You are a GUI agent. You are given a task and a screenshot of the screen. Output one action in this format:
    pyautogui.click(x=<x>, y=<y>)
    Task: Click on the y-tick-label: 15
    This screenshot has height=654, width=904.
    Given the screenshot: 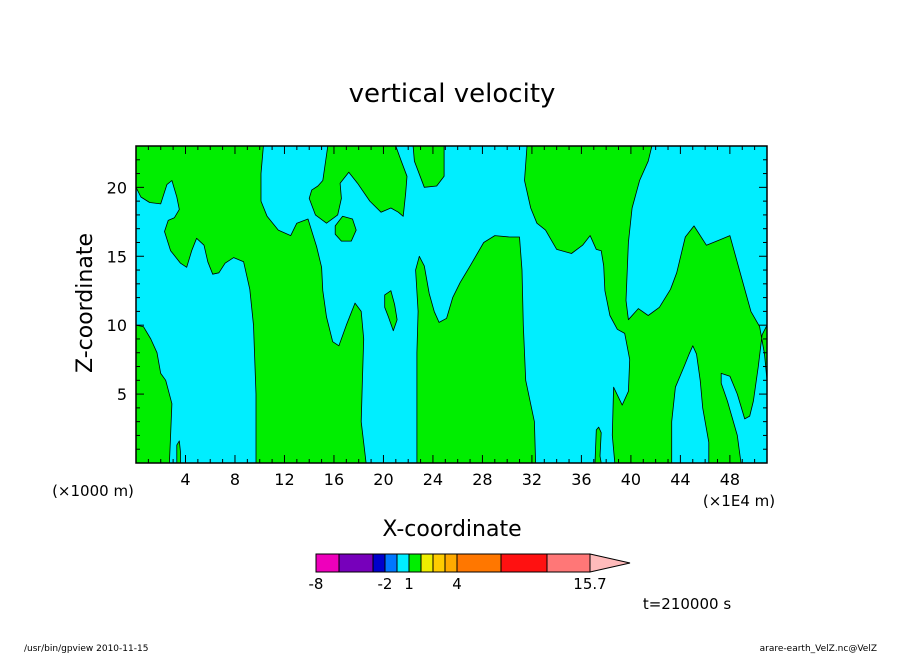 What is the action you would take?
    pyautogui.click(x=117, y=256)
    